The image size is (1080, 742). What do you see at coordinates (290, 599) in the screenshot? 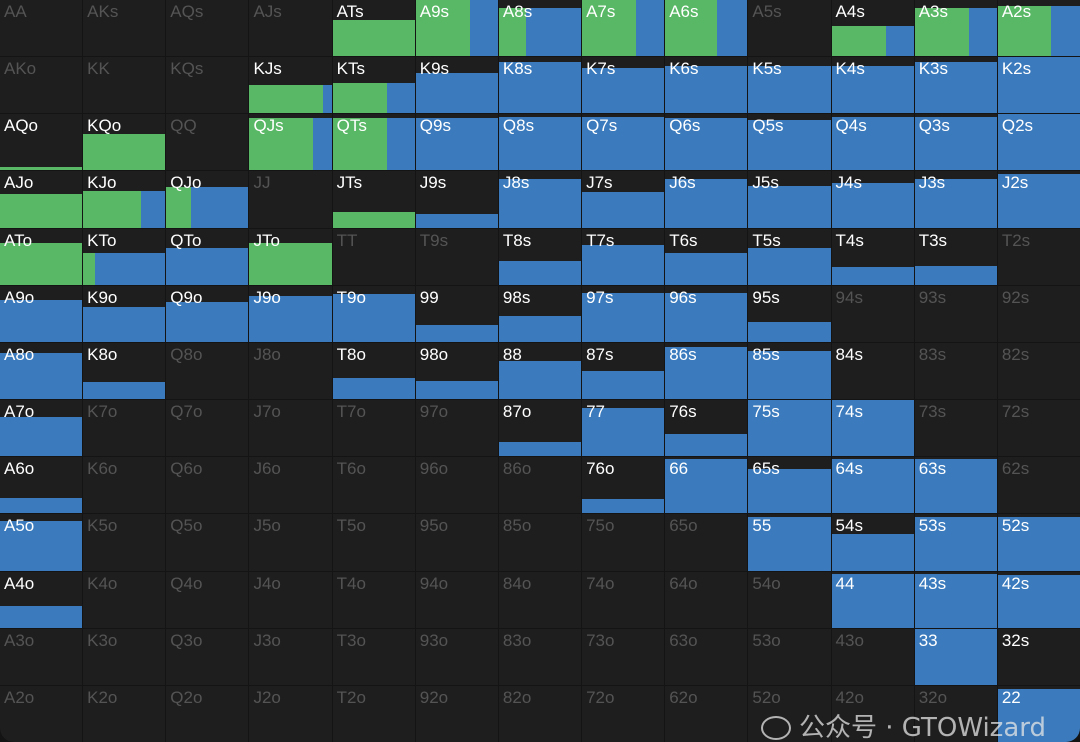
I see `hand-cell: J4o` at bounding box center [290, 599].